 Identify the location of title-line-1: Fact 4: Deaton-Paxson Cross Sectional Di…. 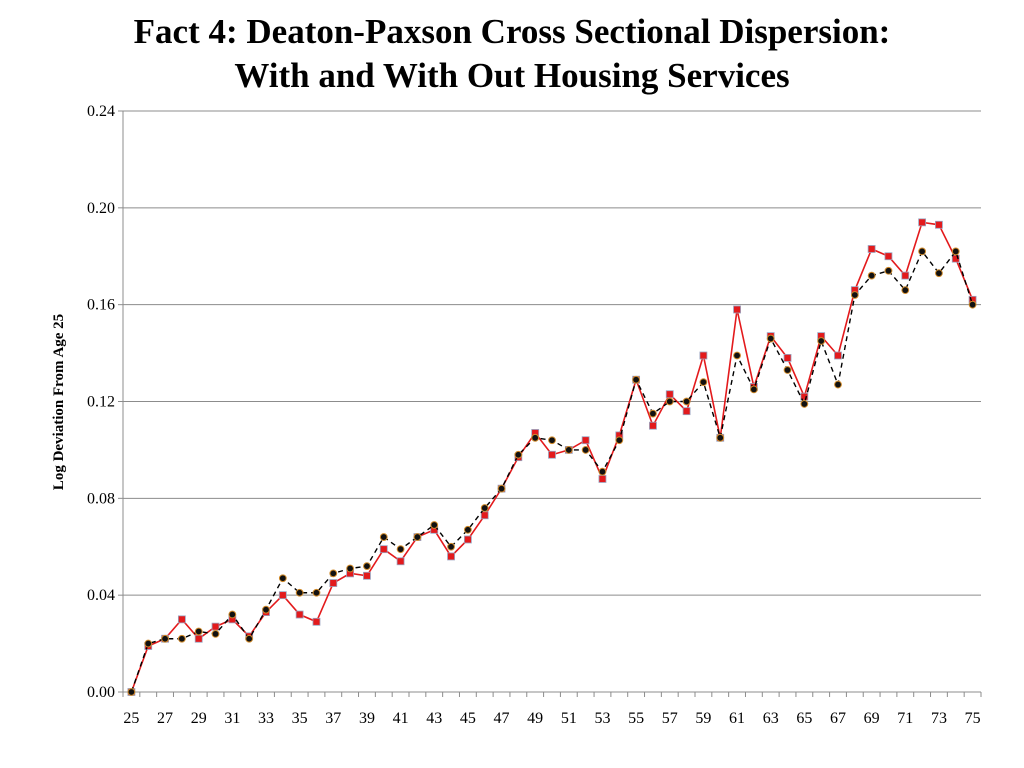
(512, 31).